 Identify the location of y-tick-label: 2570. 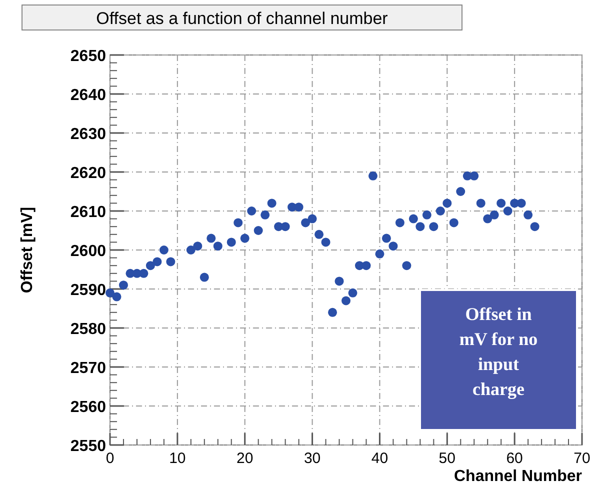
(88, 368).